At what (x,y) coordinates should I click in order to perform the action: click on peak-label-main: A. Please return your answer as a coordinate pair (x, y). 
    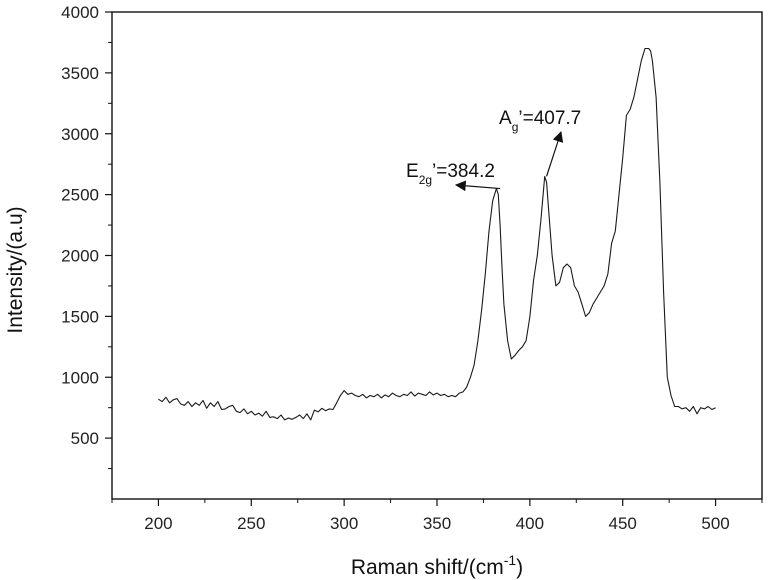
    Looking at the image, I should click on (505, 118).